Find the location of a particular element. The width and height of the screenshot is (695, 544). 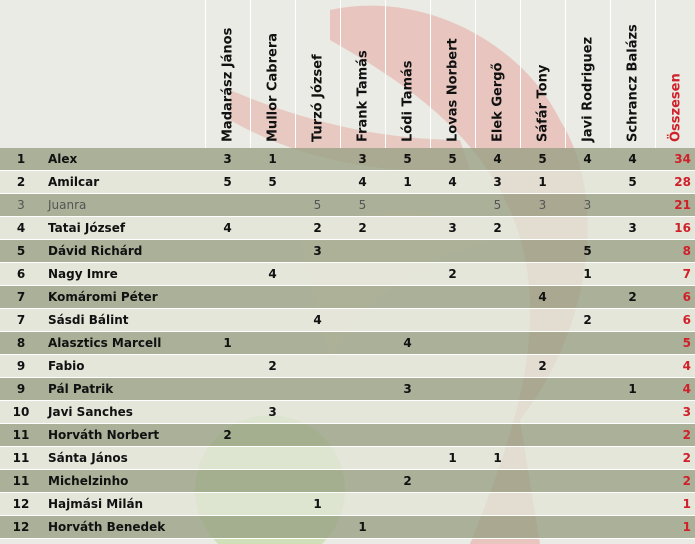

rank: 4 is located at coordinates (21, 228).